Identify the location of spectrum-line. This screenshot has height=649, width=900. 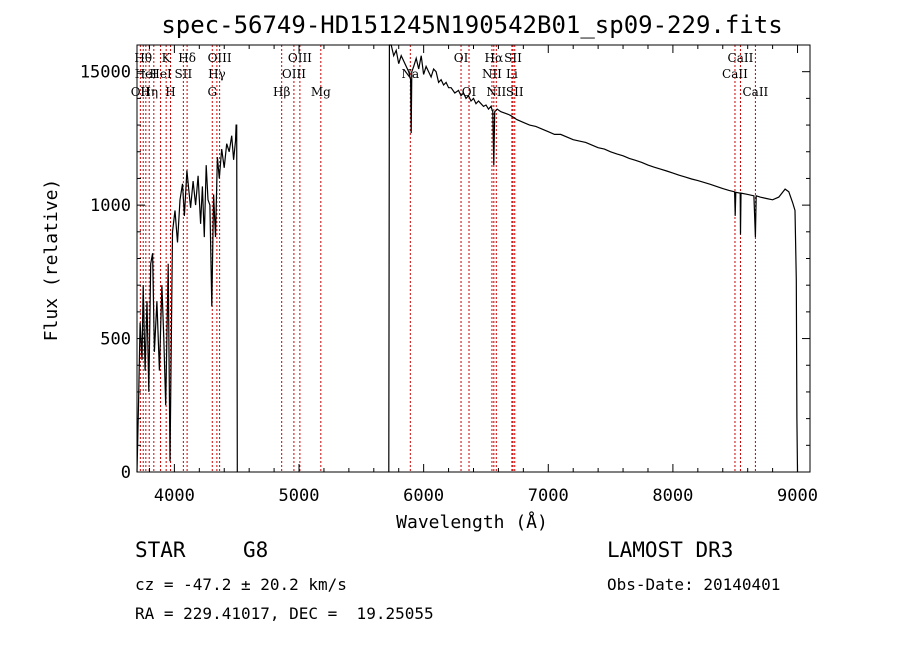
(187, 298).